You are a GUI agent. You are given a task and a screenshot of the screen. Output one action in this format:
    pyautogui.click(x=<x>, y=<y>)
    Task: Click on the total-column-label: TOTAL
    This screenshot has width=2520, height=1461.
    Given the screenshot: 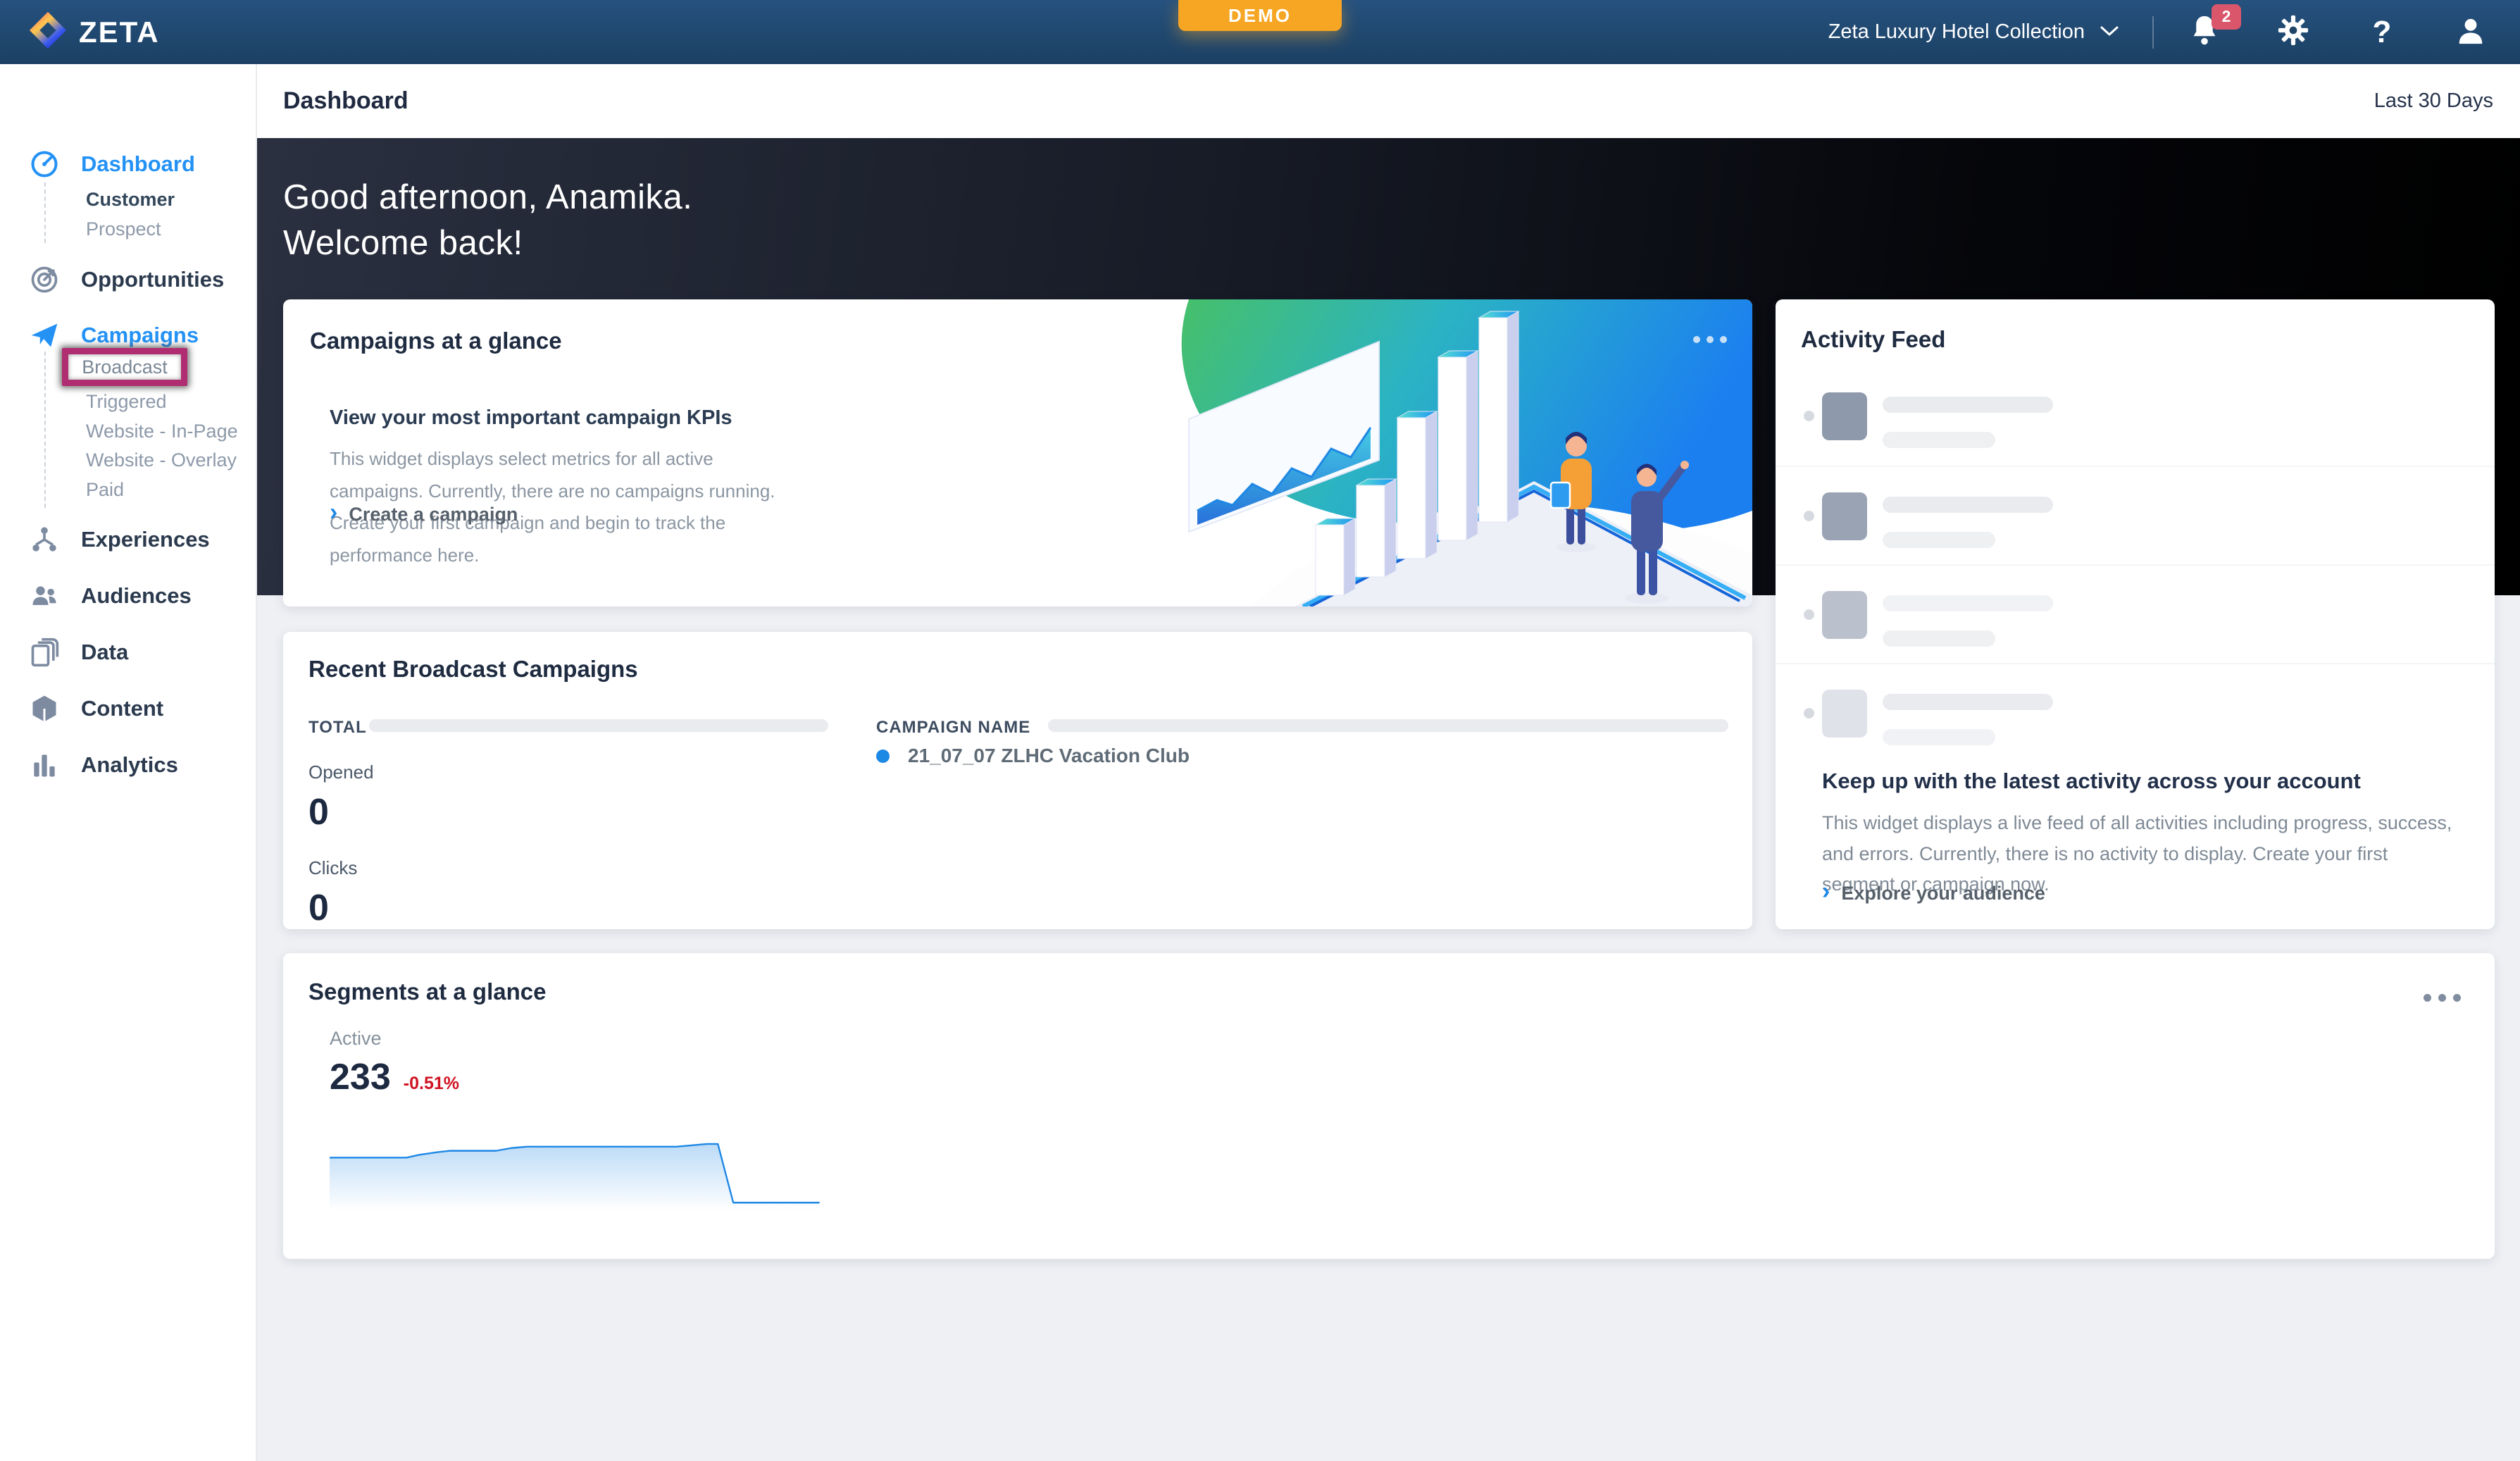 What is the action you would take?
    pyautogui.click(x=338, y=727)
    